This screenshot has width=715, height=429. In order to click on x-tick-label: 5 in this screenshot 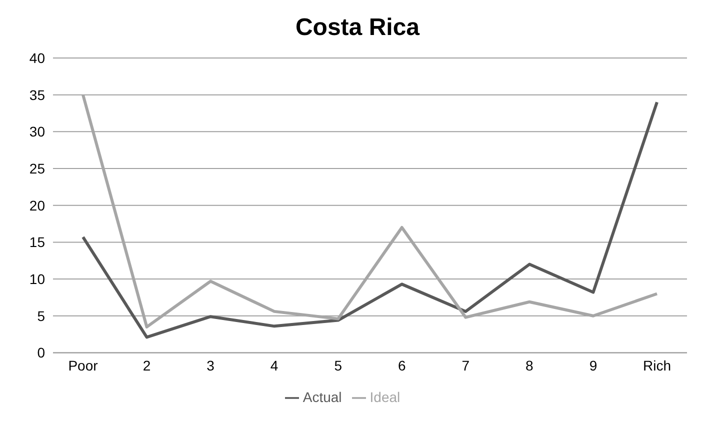, I will do `click(338, 366)`.